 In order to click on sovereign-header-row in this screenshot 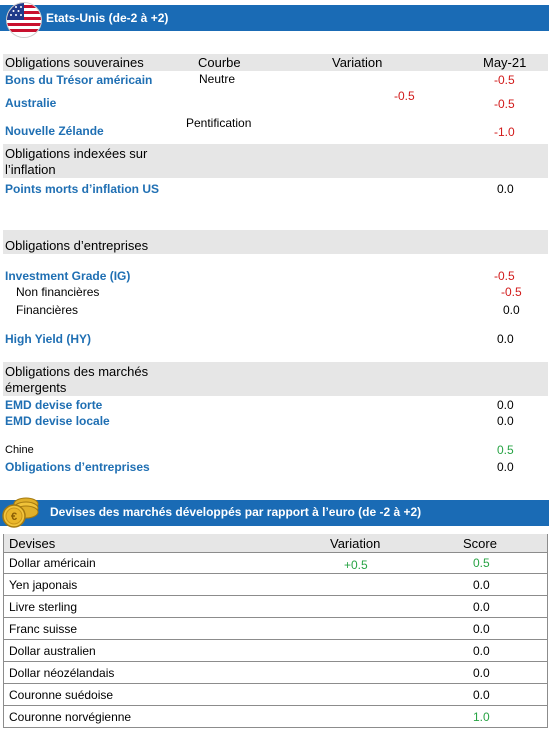, I will do `click(275, 62)`.